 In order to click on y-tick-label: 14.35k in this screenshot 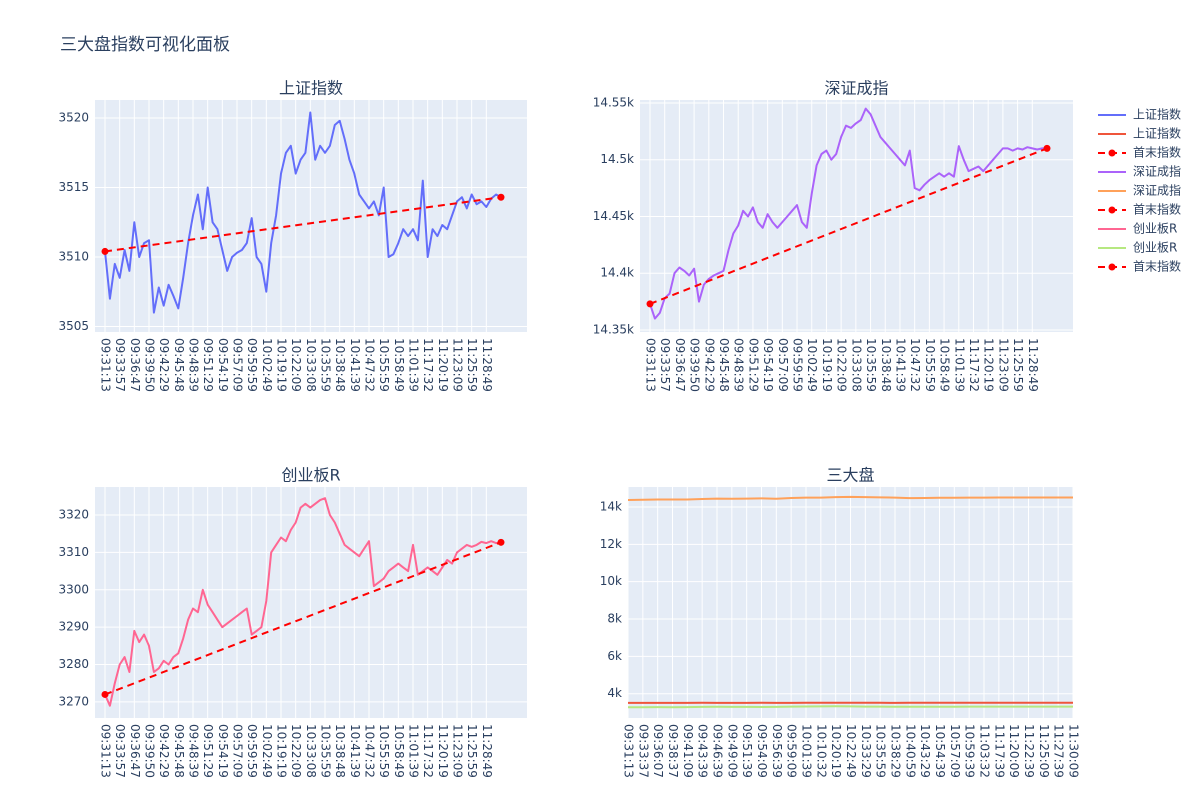, I will do `click(613, 329)`.